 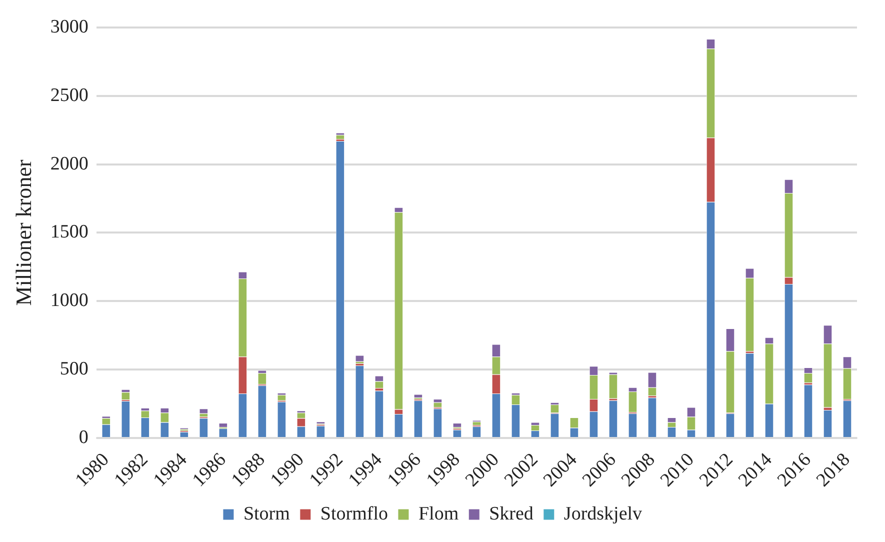 I want to click on legend-label: Skred, so click(x=511, y=513).